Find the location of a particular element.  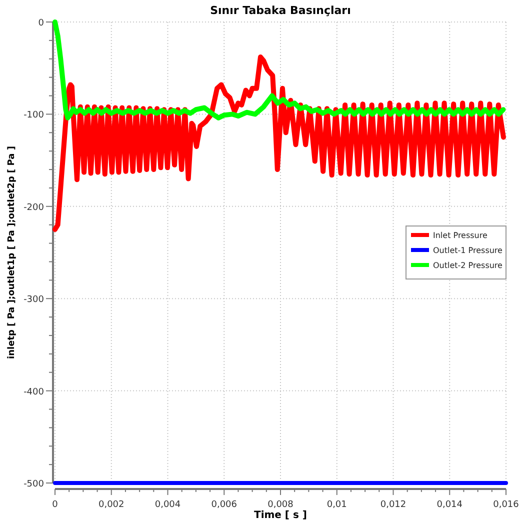

legend-label: Outlet-2 Pressure is located at coordinates (468, 265).